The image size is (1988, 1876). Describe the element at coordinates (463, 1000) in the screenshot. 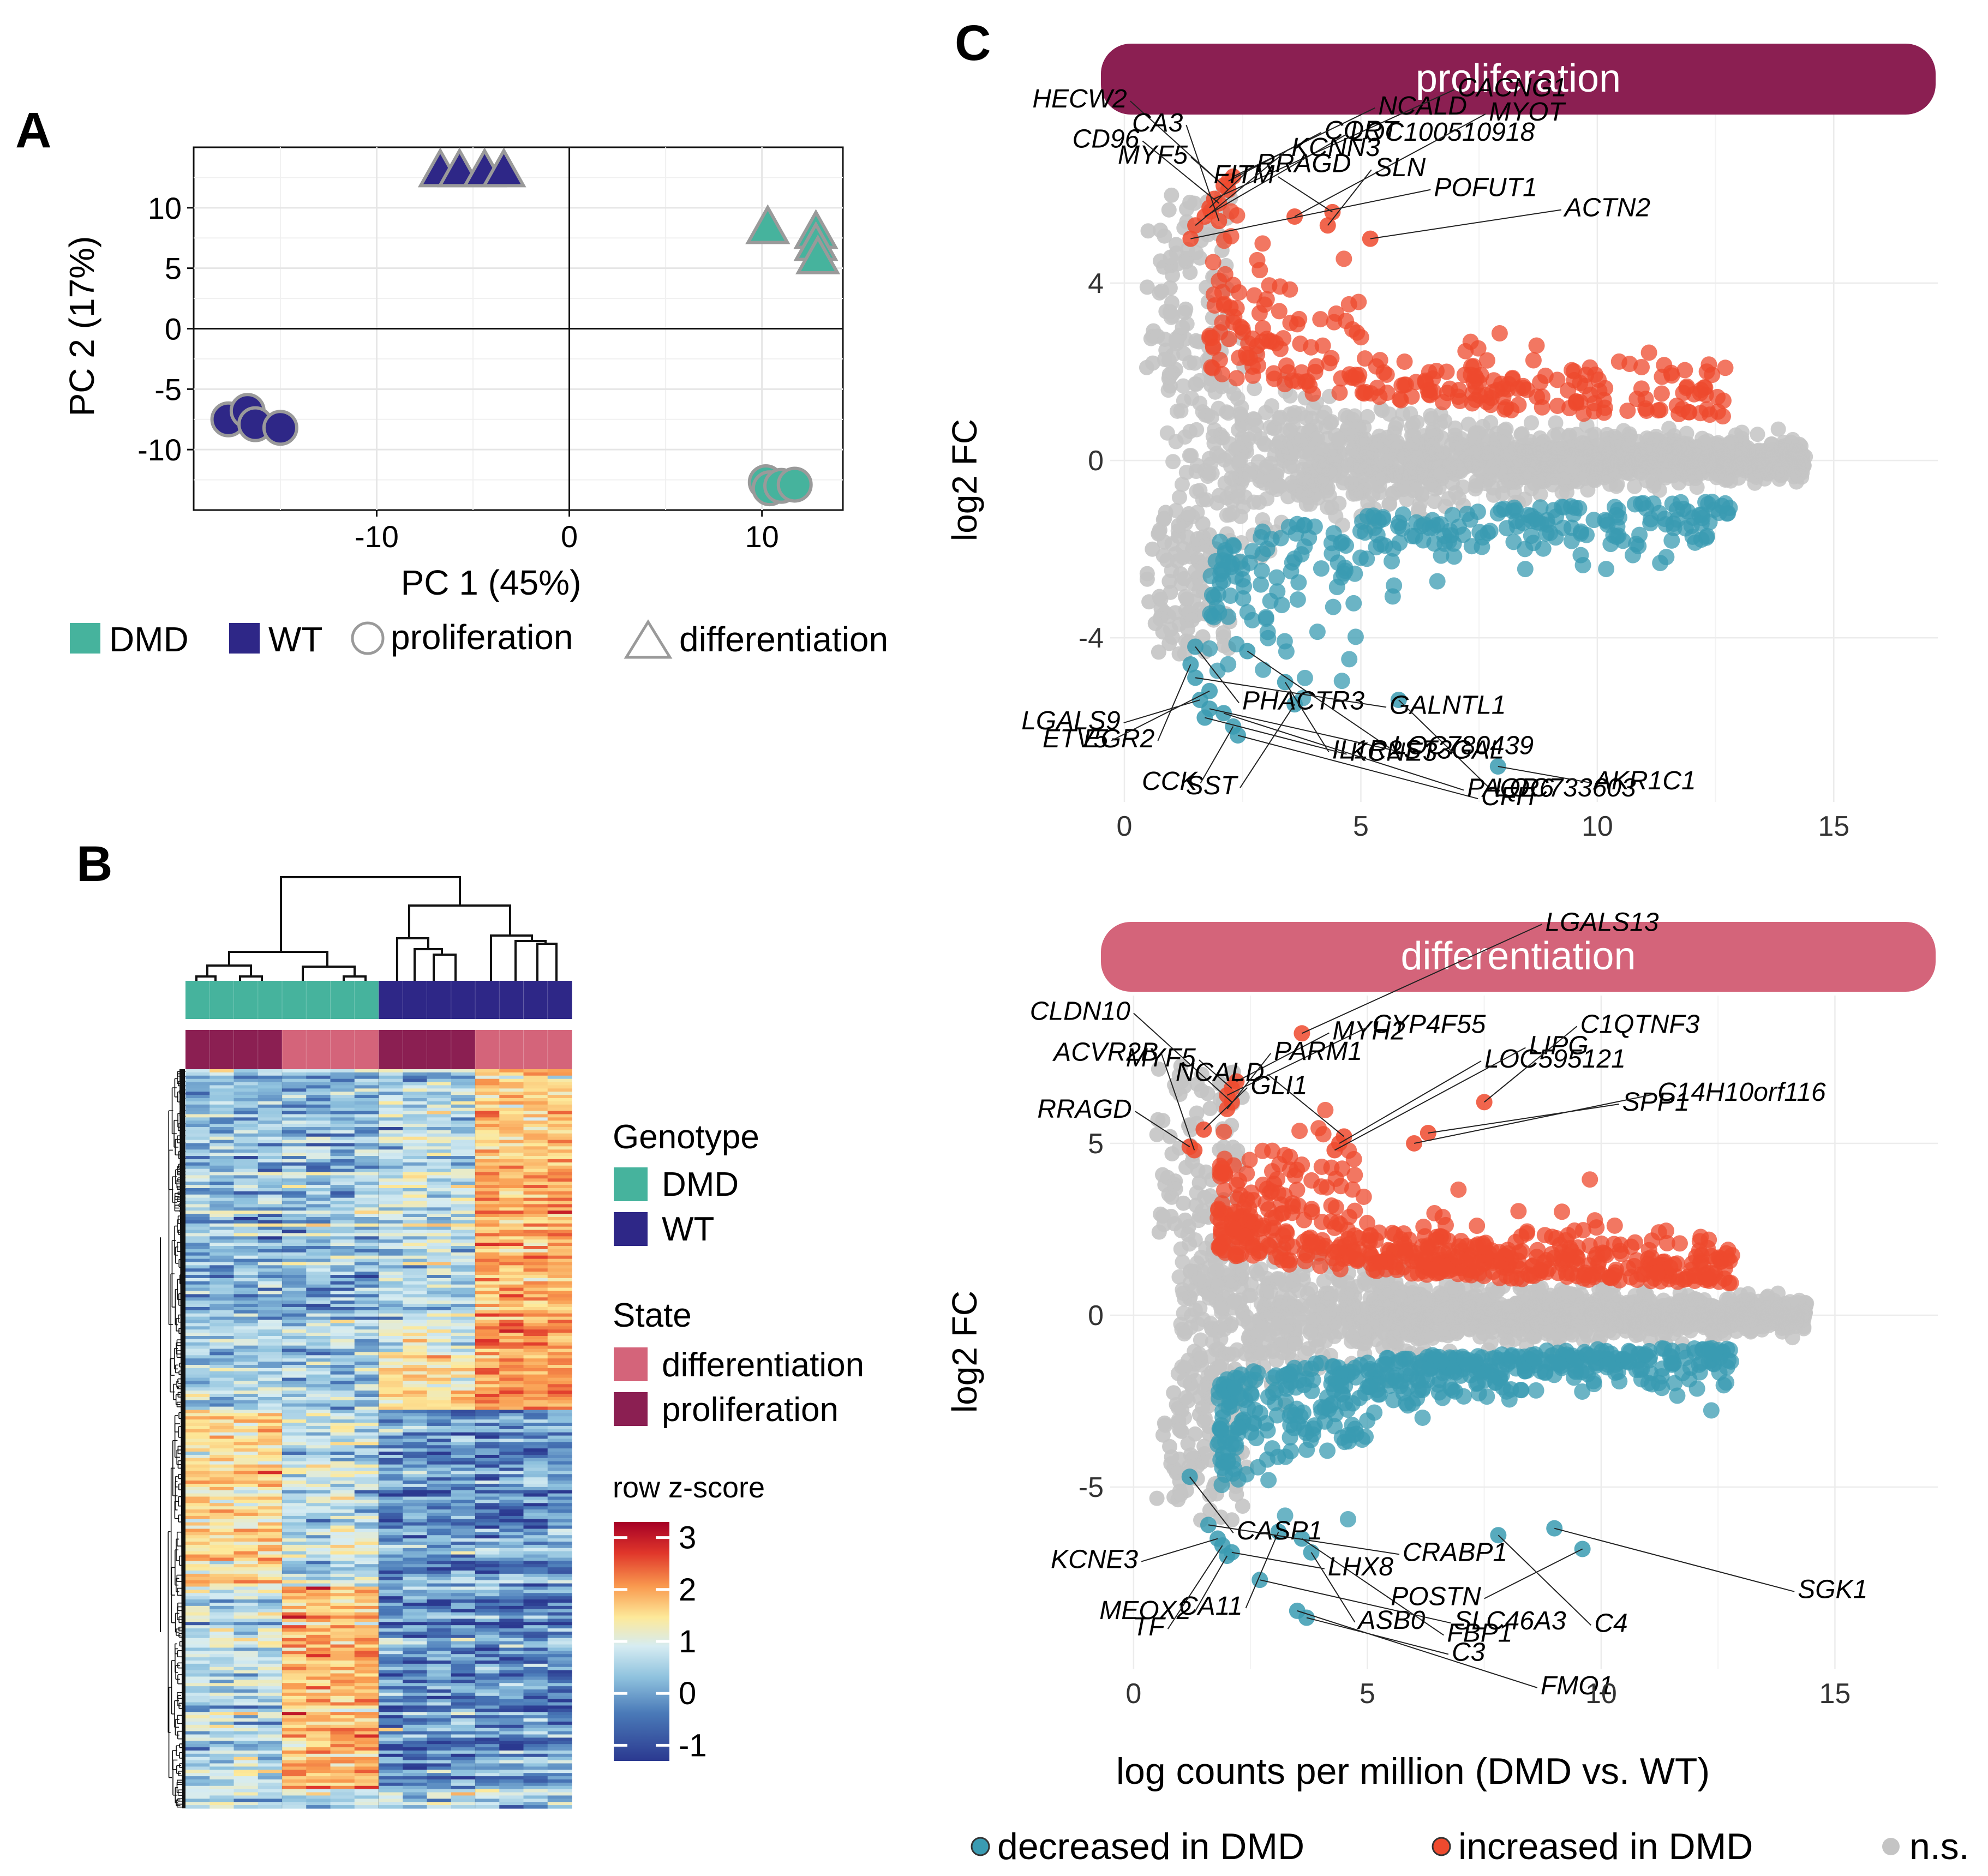

I see `genotype-cell` at that location.